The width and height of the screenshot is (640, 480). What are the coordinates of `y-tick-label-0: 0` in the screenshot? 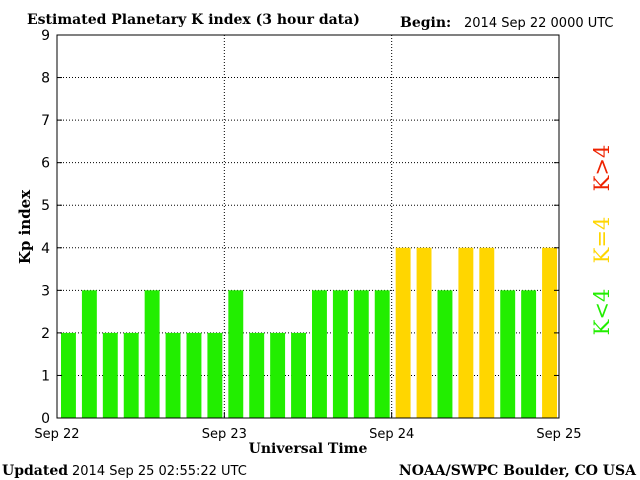 It's located at (45, 419).